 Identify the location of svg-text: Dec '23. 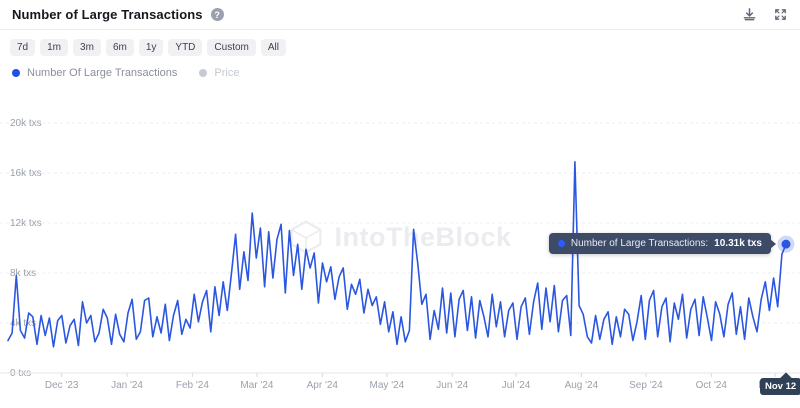
(62, 385).